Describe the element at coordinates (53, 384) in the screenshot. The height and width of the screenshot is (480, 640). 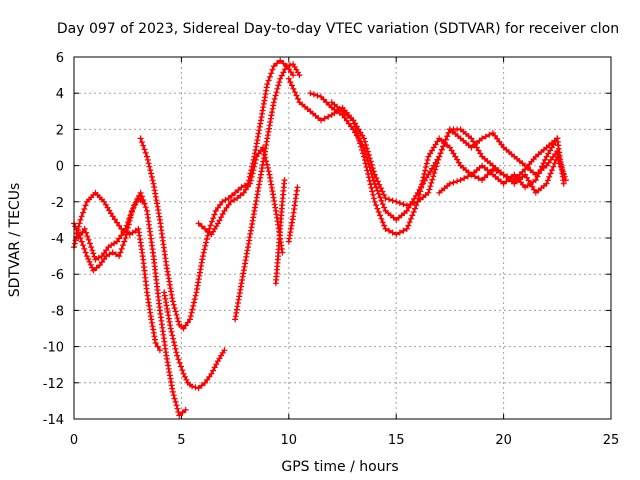
I see `y-tick-label: -12` at that location.